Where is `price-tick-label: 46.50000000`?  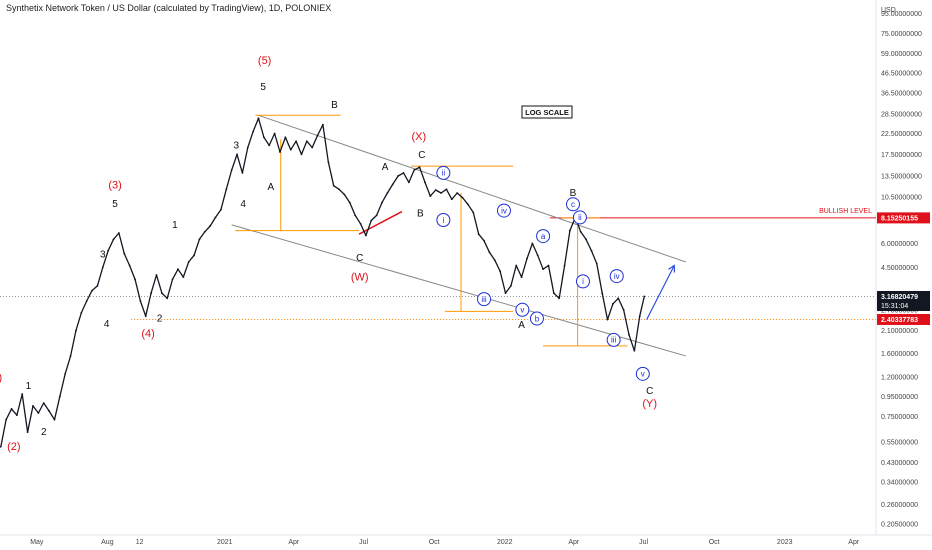 price-tick-label: 46.50000000 is located at coordinates (901, 74).